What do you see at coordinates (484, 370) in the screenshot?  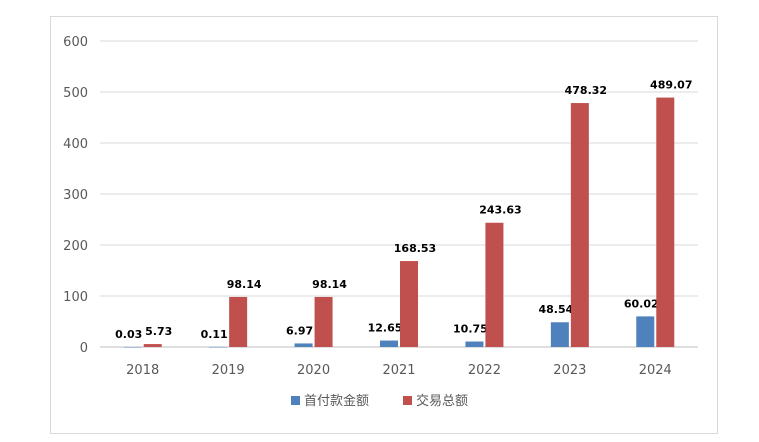 I see `x-tick-label: 2022` at bounding box center [484, 370].